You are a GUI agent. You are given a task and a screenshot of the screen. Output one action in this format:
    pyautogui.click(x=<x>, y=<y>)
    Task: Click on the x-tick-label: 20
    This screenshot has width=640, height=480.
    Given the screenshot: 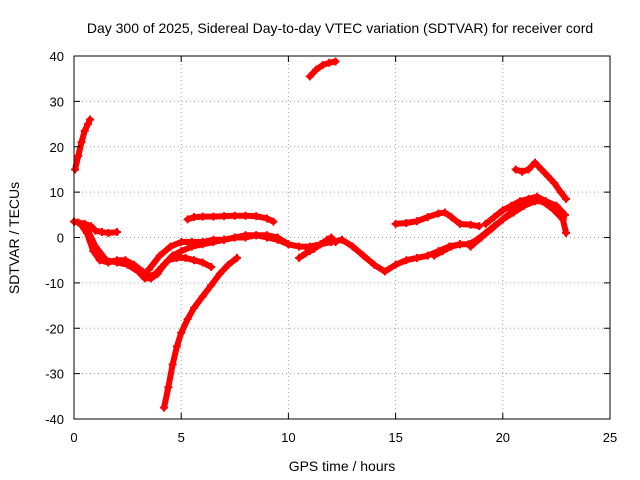 What is the action you would take?
    pyautogui.click(x=503, y=437)
    